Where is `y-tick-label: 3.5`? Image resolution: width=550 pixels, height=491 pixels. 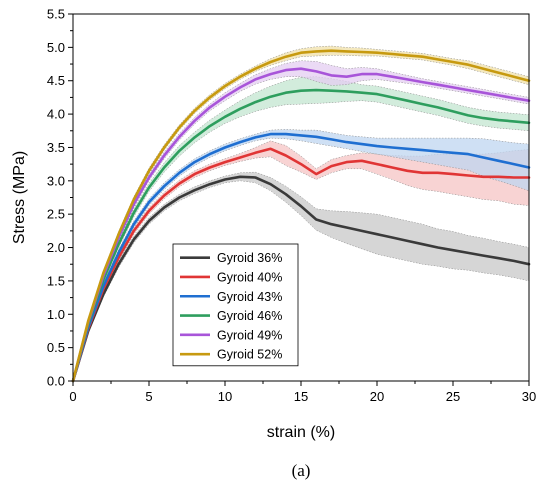 y-tick-label: 3.5 is located at coordinates (56, 147).